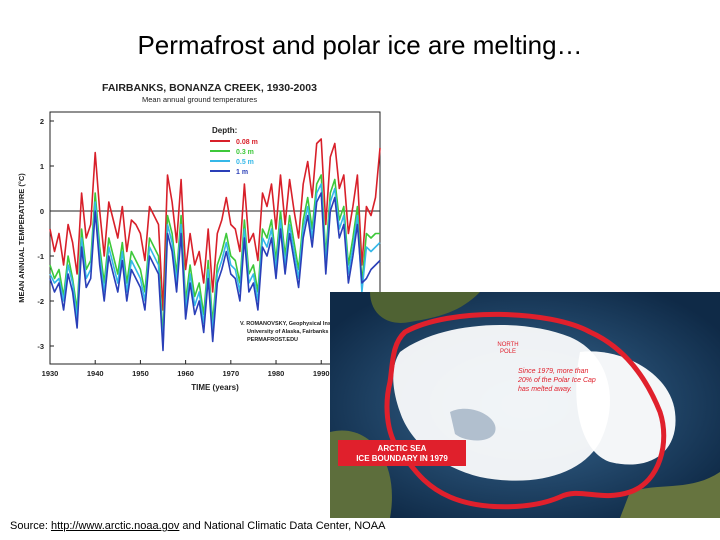  I want to click on x-tick-label: 1990, so click(321, 373).